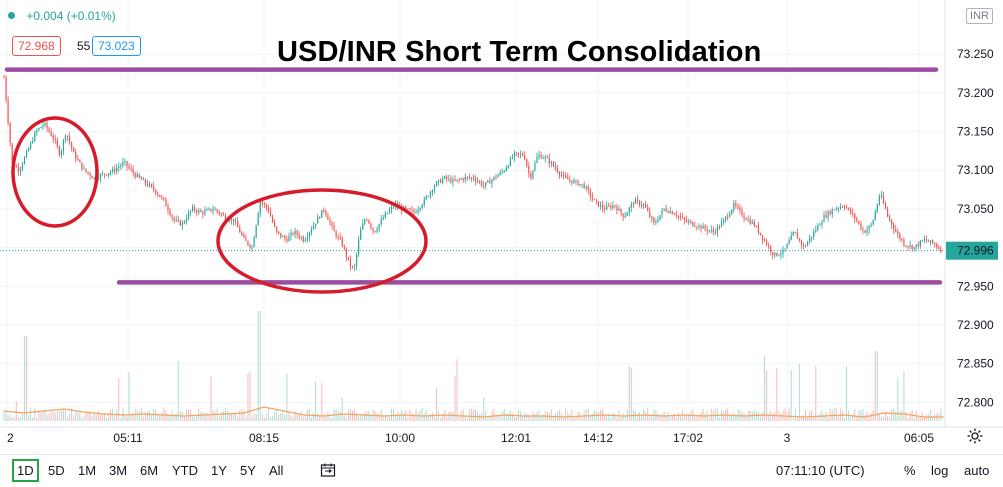 This screenshot has width=1003, height=487. What do you see at coordinates (322, 241) in the screenshot?
I see `annotation-circle-middle` at bounding box center [322, 241].